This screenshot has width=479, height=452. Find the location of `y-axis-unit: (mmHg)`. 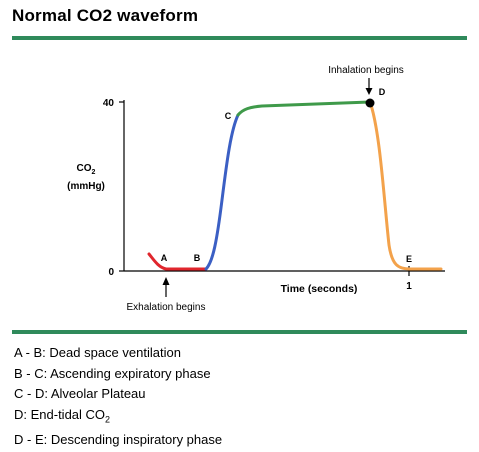

y-axis-unit: (mmHg) is located at coordinates (86, 186).